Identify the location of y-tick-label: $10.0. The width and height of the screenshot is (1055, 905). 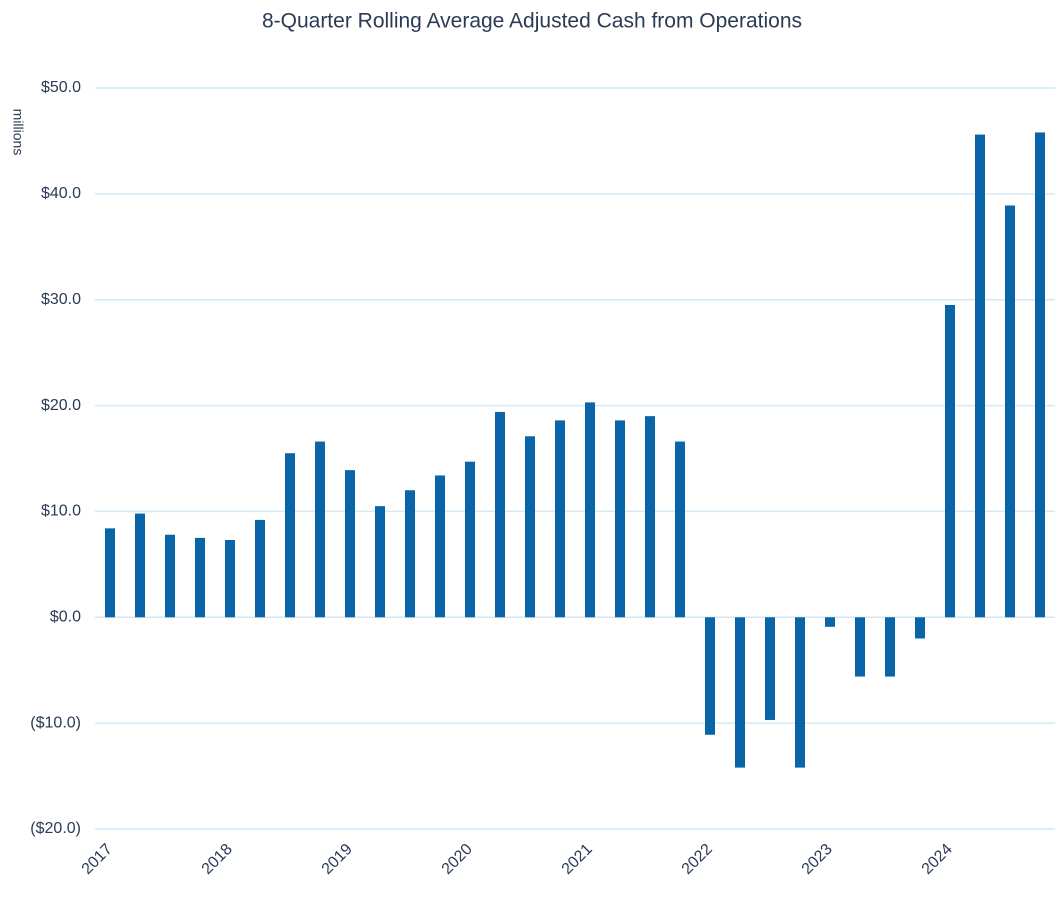
(61, 511).